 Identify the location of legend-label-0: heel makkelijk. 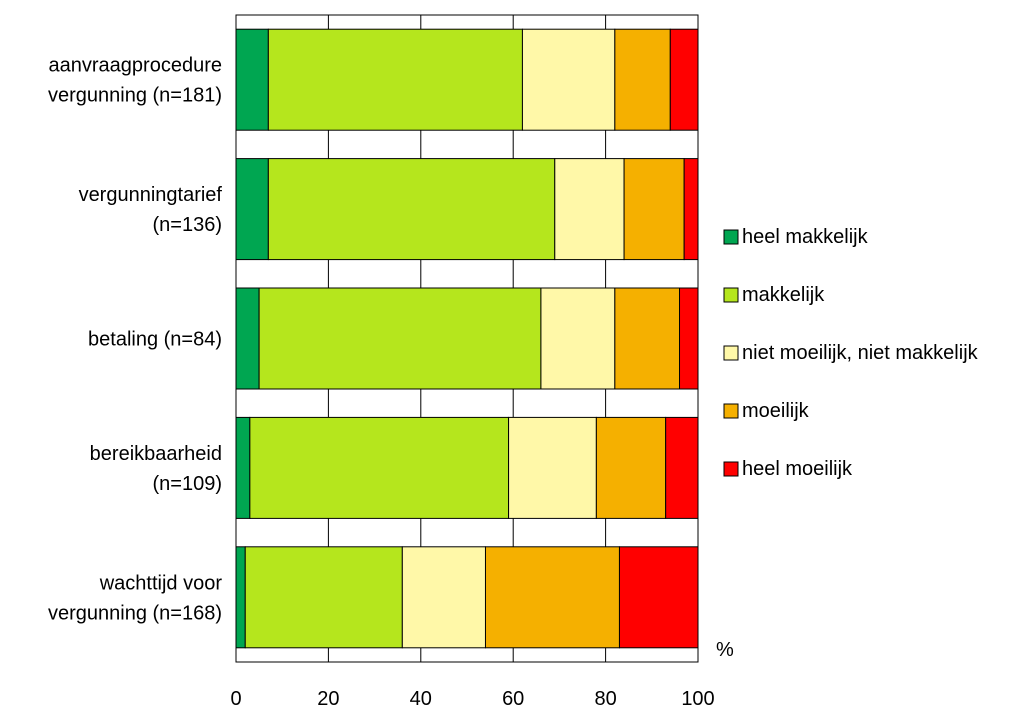
(805, 237).